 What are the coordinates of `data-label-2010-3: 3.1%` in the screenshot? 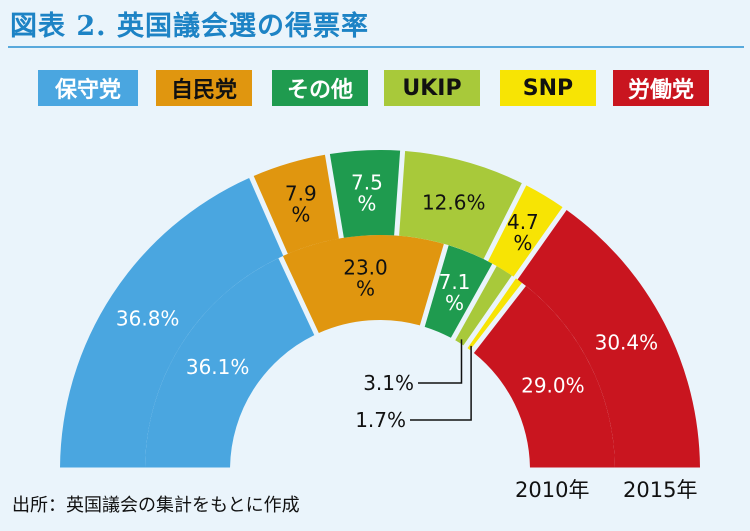 It's located at (388, 383).